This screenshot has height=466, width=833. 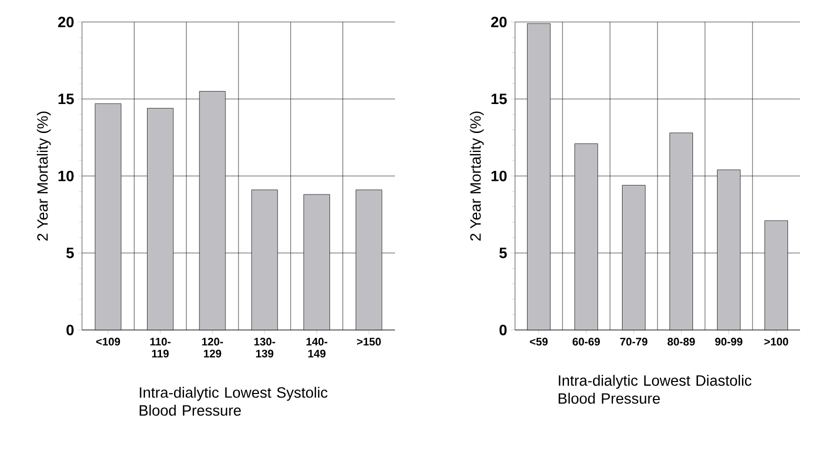 I want to click on x-tick-label: 110-119, so click(x=160, y=348).